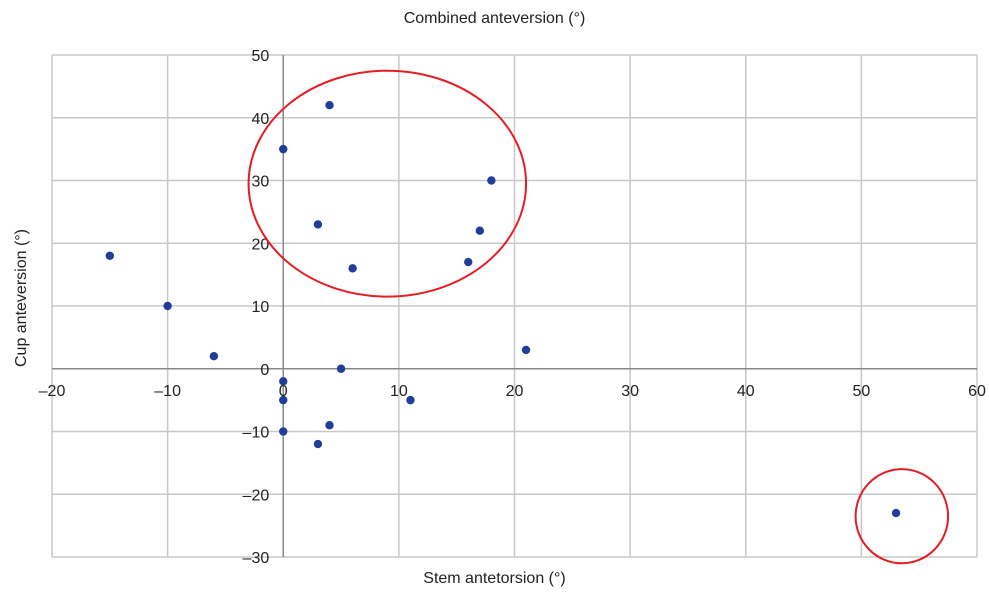 The height and width of the screenshot is (592, 989). Describe the element at coordinates (260, 119) in the screenshot. I see `y-tick-label: 40` at that location.